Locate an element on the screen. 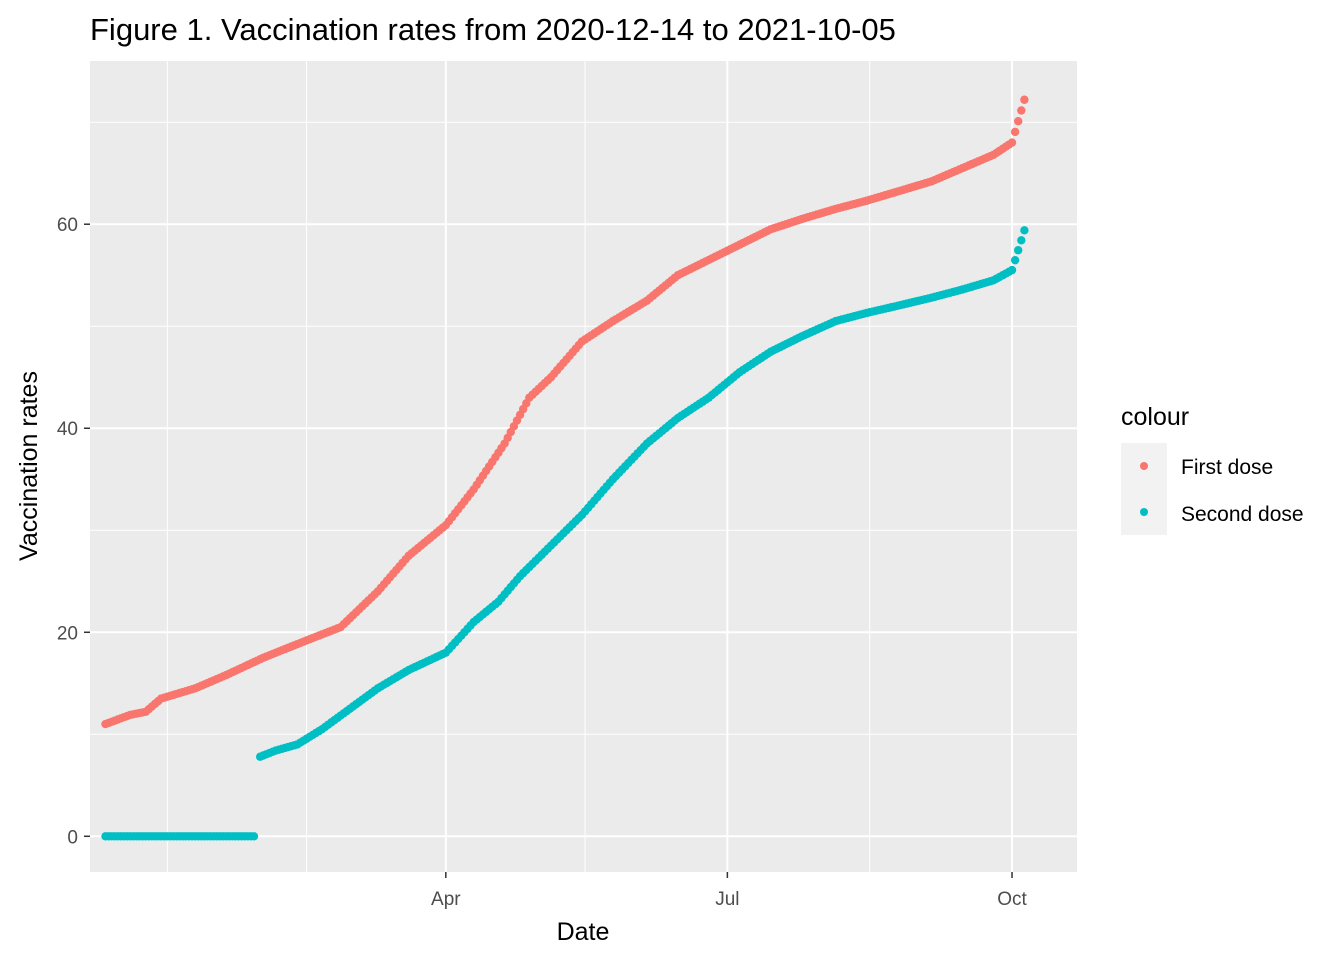 This screenshot has width=1344, height=960. y-tick-label: 60 is located at coordinates (67, 225).